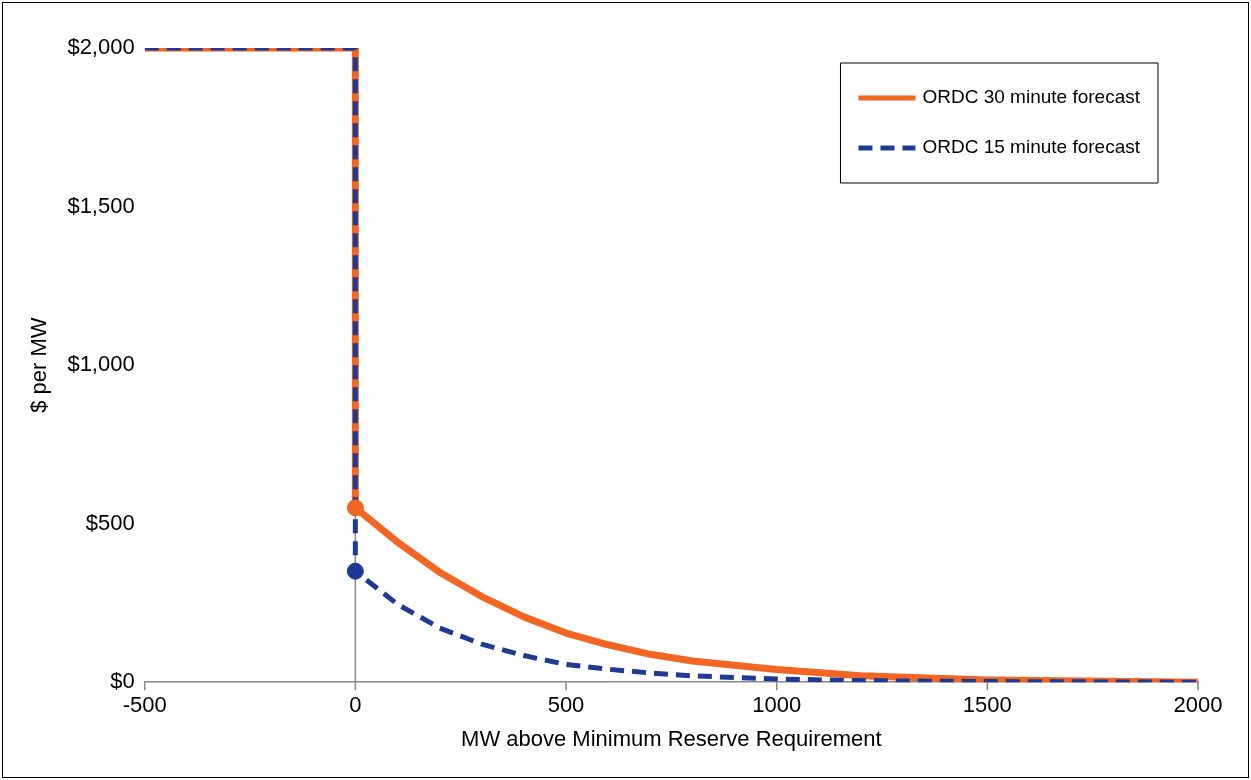 The height and width of the screenshot is (780, 1251). I want to click on x-tick-label: 1500, so click(987, 705).